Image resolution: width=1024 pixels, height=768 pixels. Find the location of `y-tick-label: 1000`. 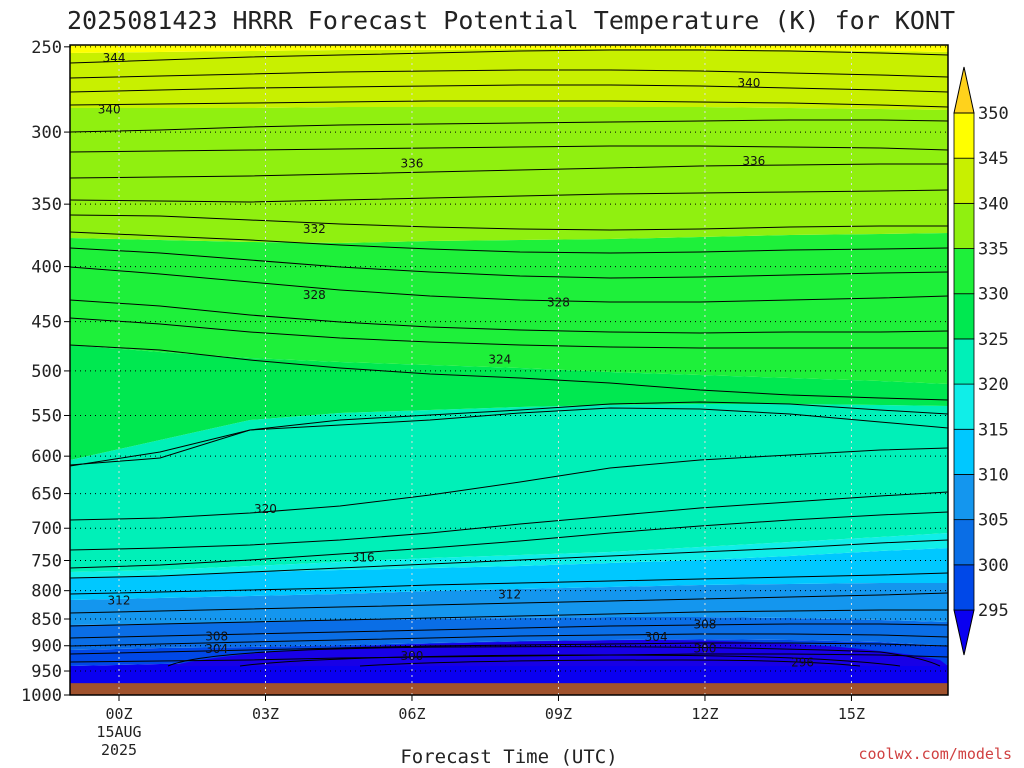

y-tick-label: 1000 is located at coordinates (41, 696).